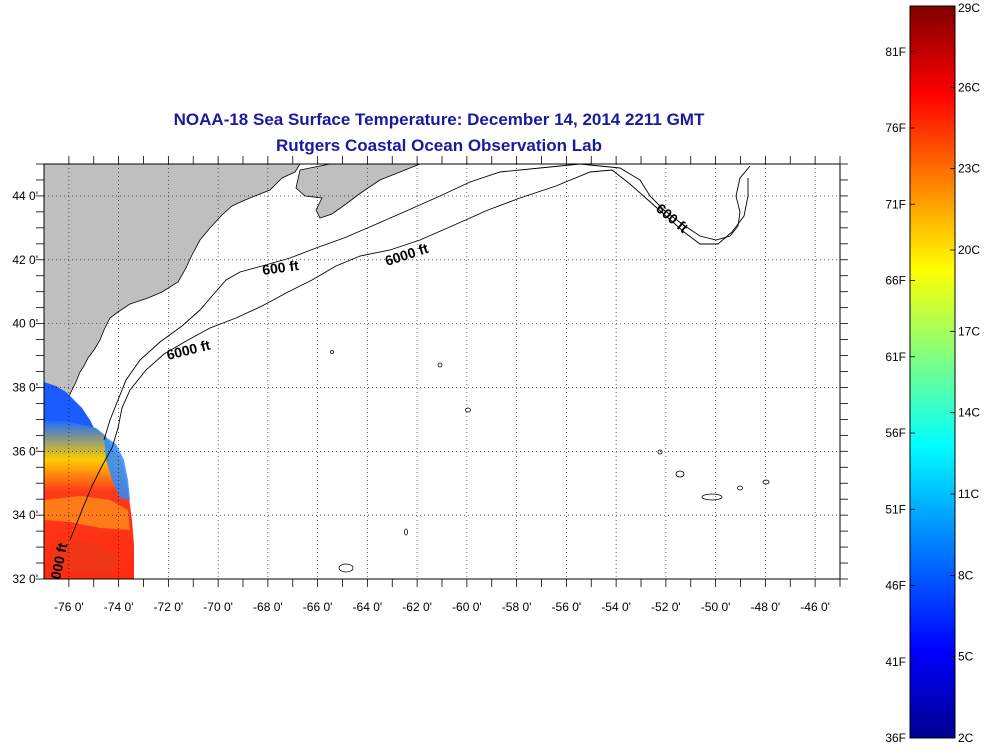 The image size is (984, 754). Describe the element at coordinates (895, 204) in the screenshot. I see `colorbar-fahrenheit-label: 71F` at that location.